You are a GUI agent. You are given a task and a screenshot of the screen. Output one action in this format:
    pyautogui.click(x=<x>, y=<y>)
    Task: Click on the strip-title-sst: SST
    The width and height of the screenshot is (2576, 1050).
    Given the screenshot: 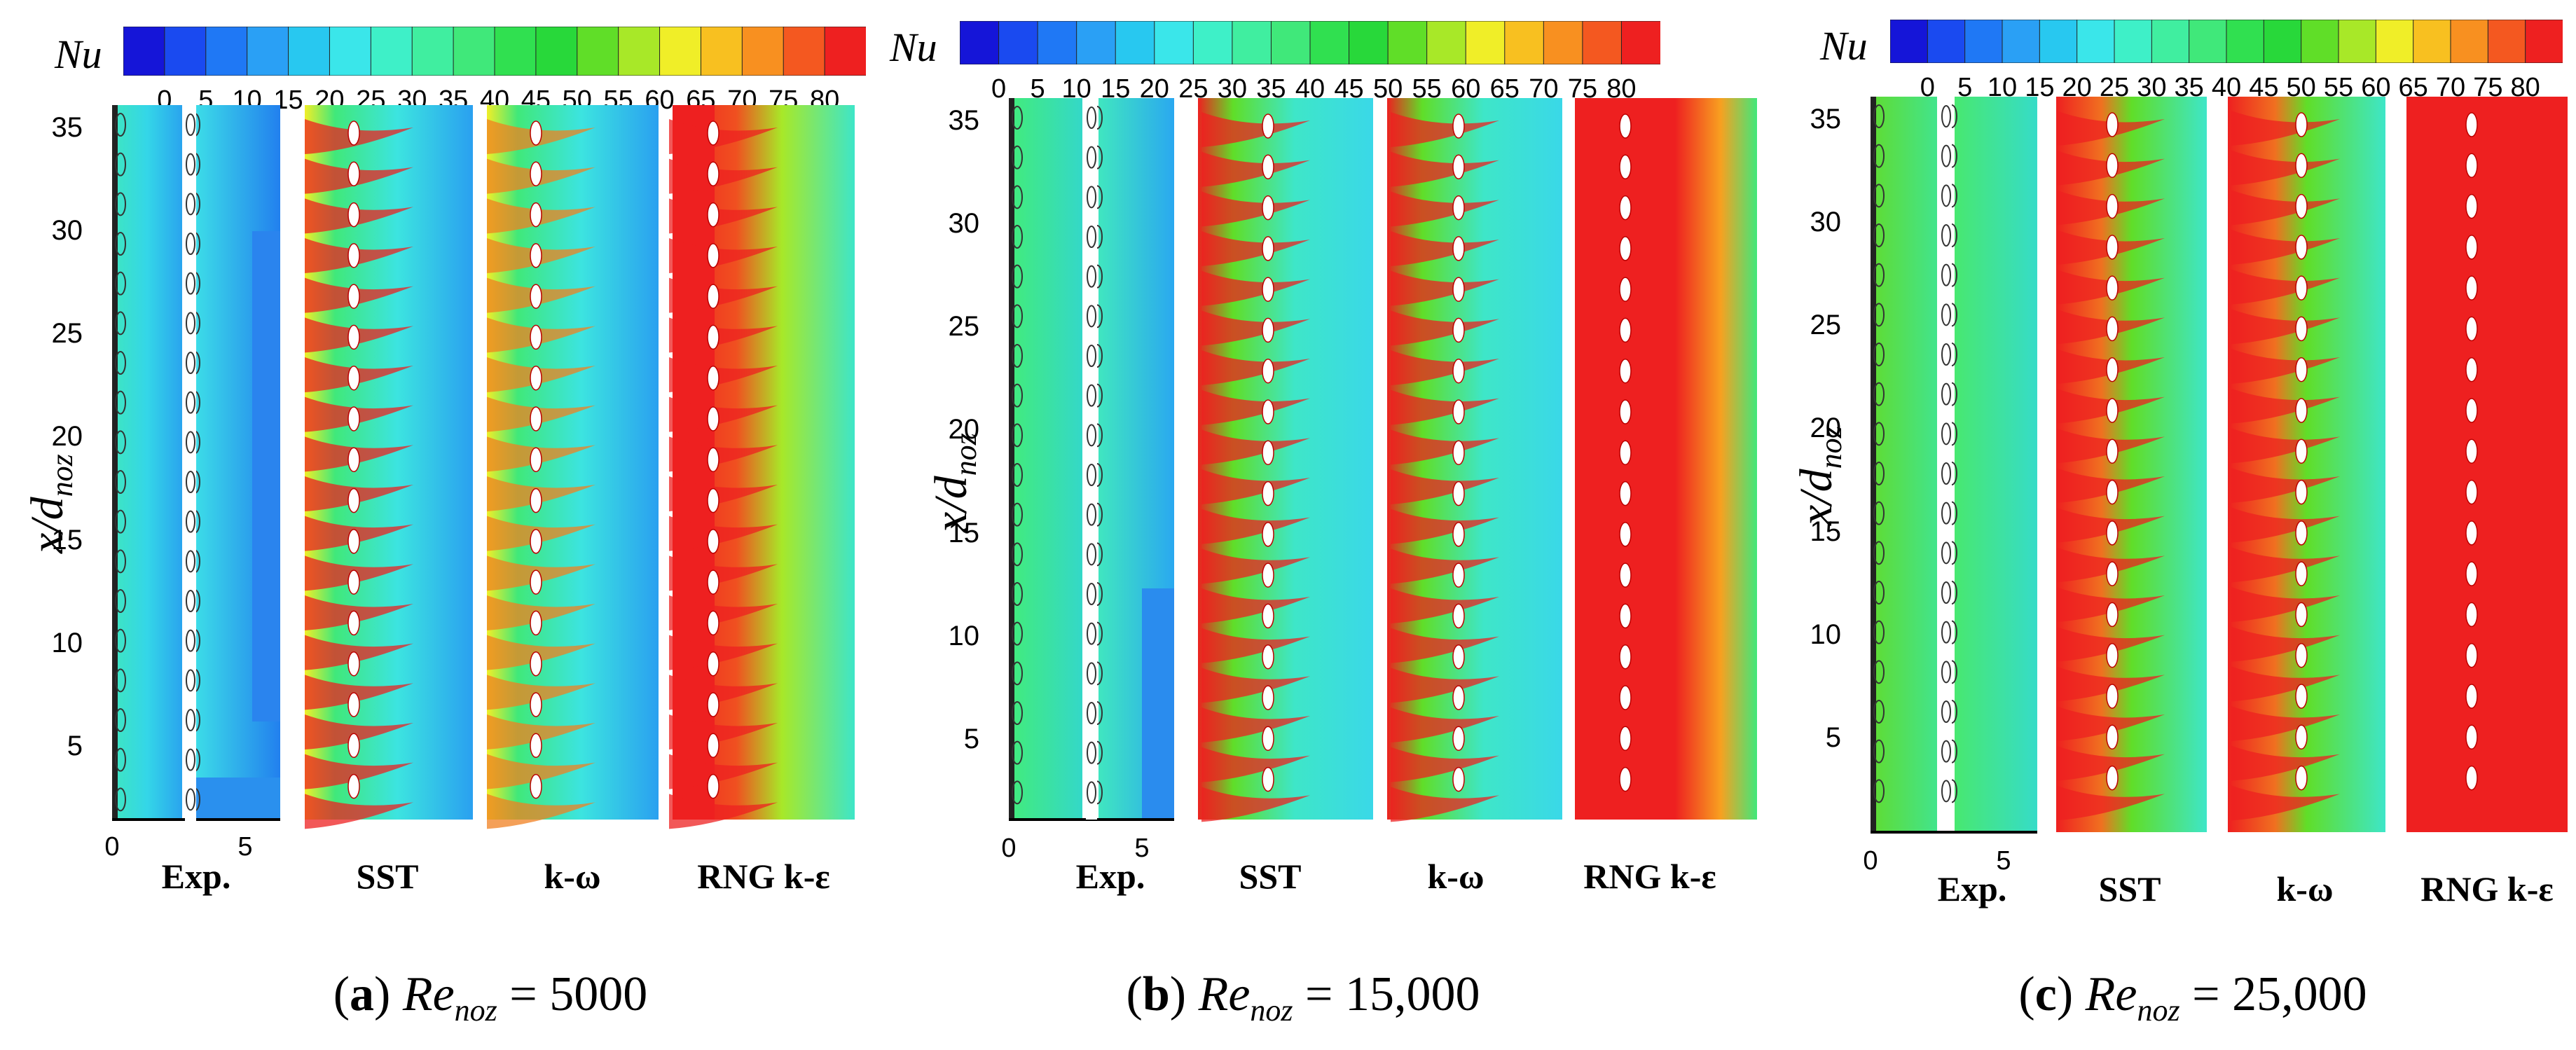 What is the action you would take?
    pyautogui.click(x=1270, y=876)
    